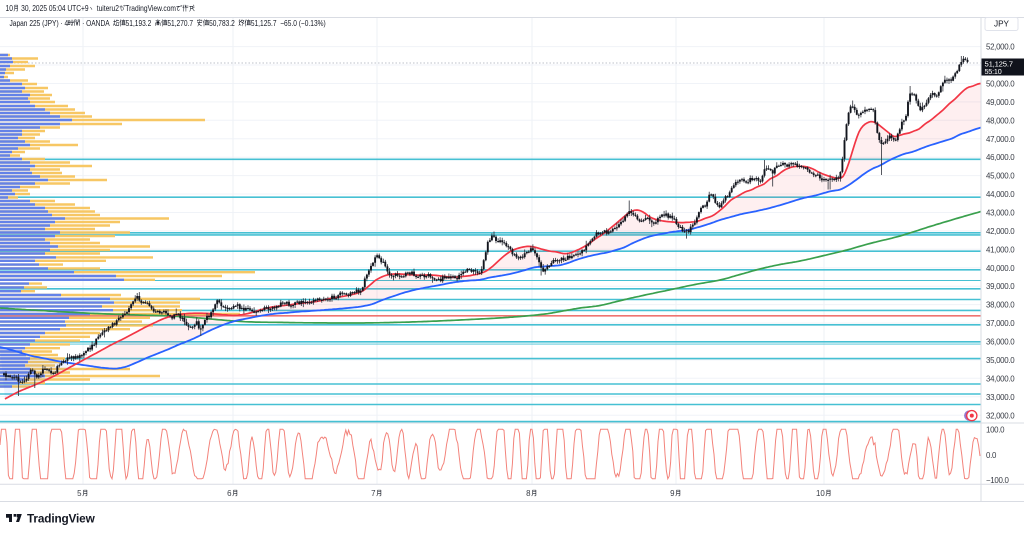 The height and width of the screenshot is (535, 1024). I want to click on svg-text: −100.0, so click(997, 480).